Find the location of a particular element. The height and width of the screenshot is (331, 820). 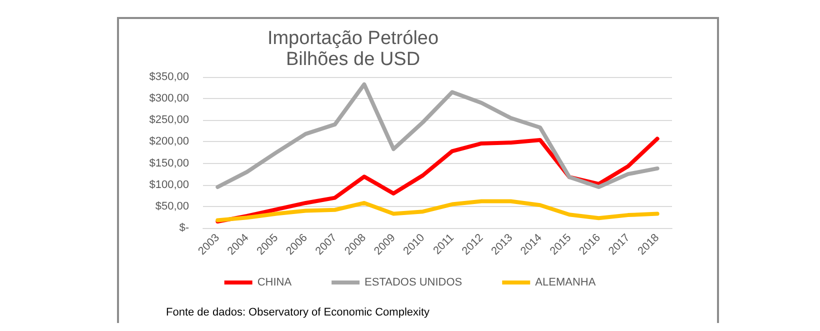

y-tick-label: $150,00 is located at coordinates (169, 163).